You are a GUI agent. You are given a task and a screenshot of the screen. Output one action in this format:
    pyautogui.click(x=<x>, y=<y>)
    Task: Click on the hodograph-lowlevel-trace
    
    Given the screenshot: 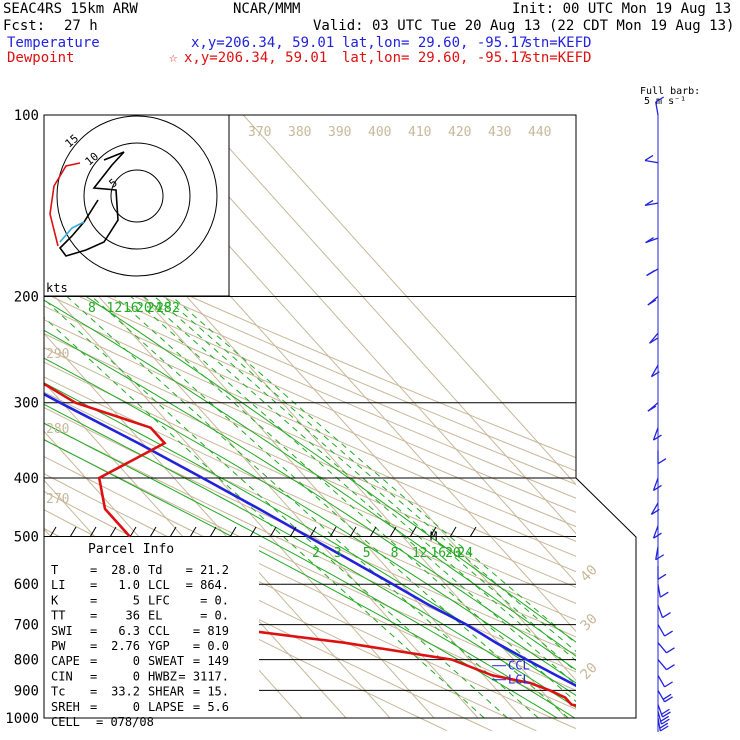 What is the action you would take?
    pyautogui.click(x=72, y=232)
    